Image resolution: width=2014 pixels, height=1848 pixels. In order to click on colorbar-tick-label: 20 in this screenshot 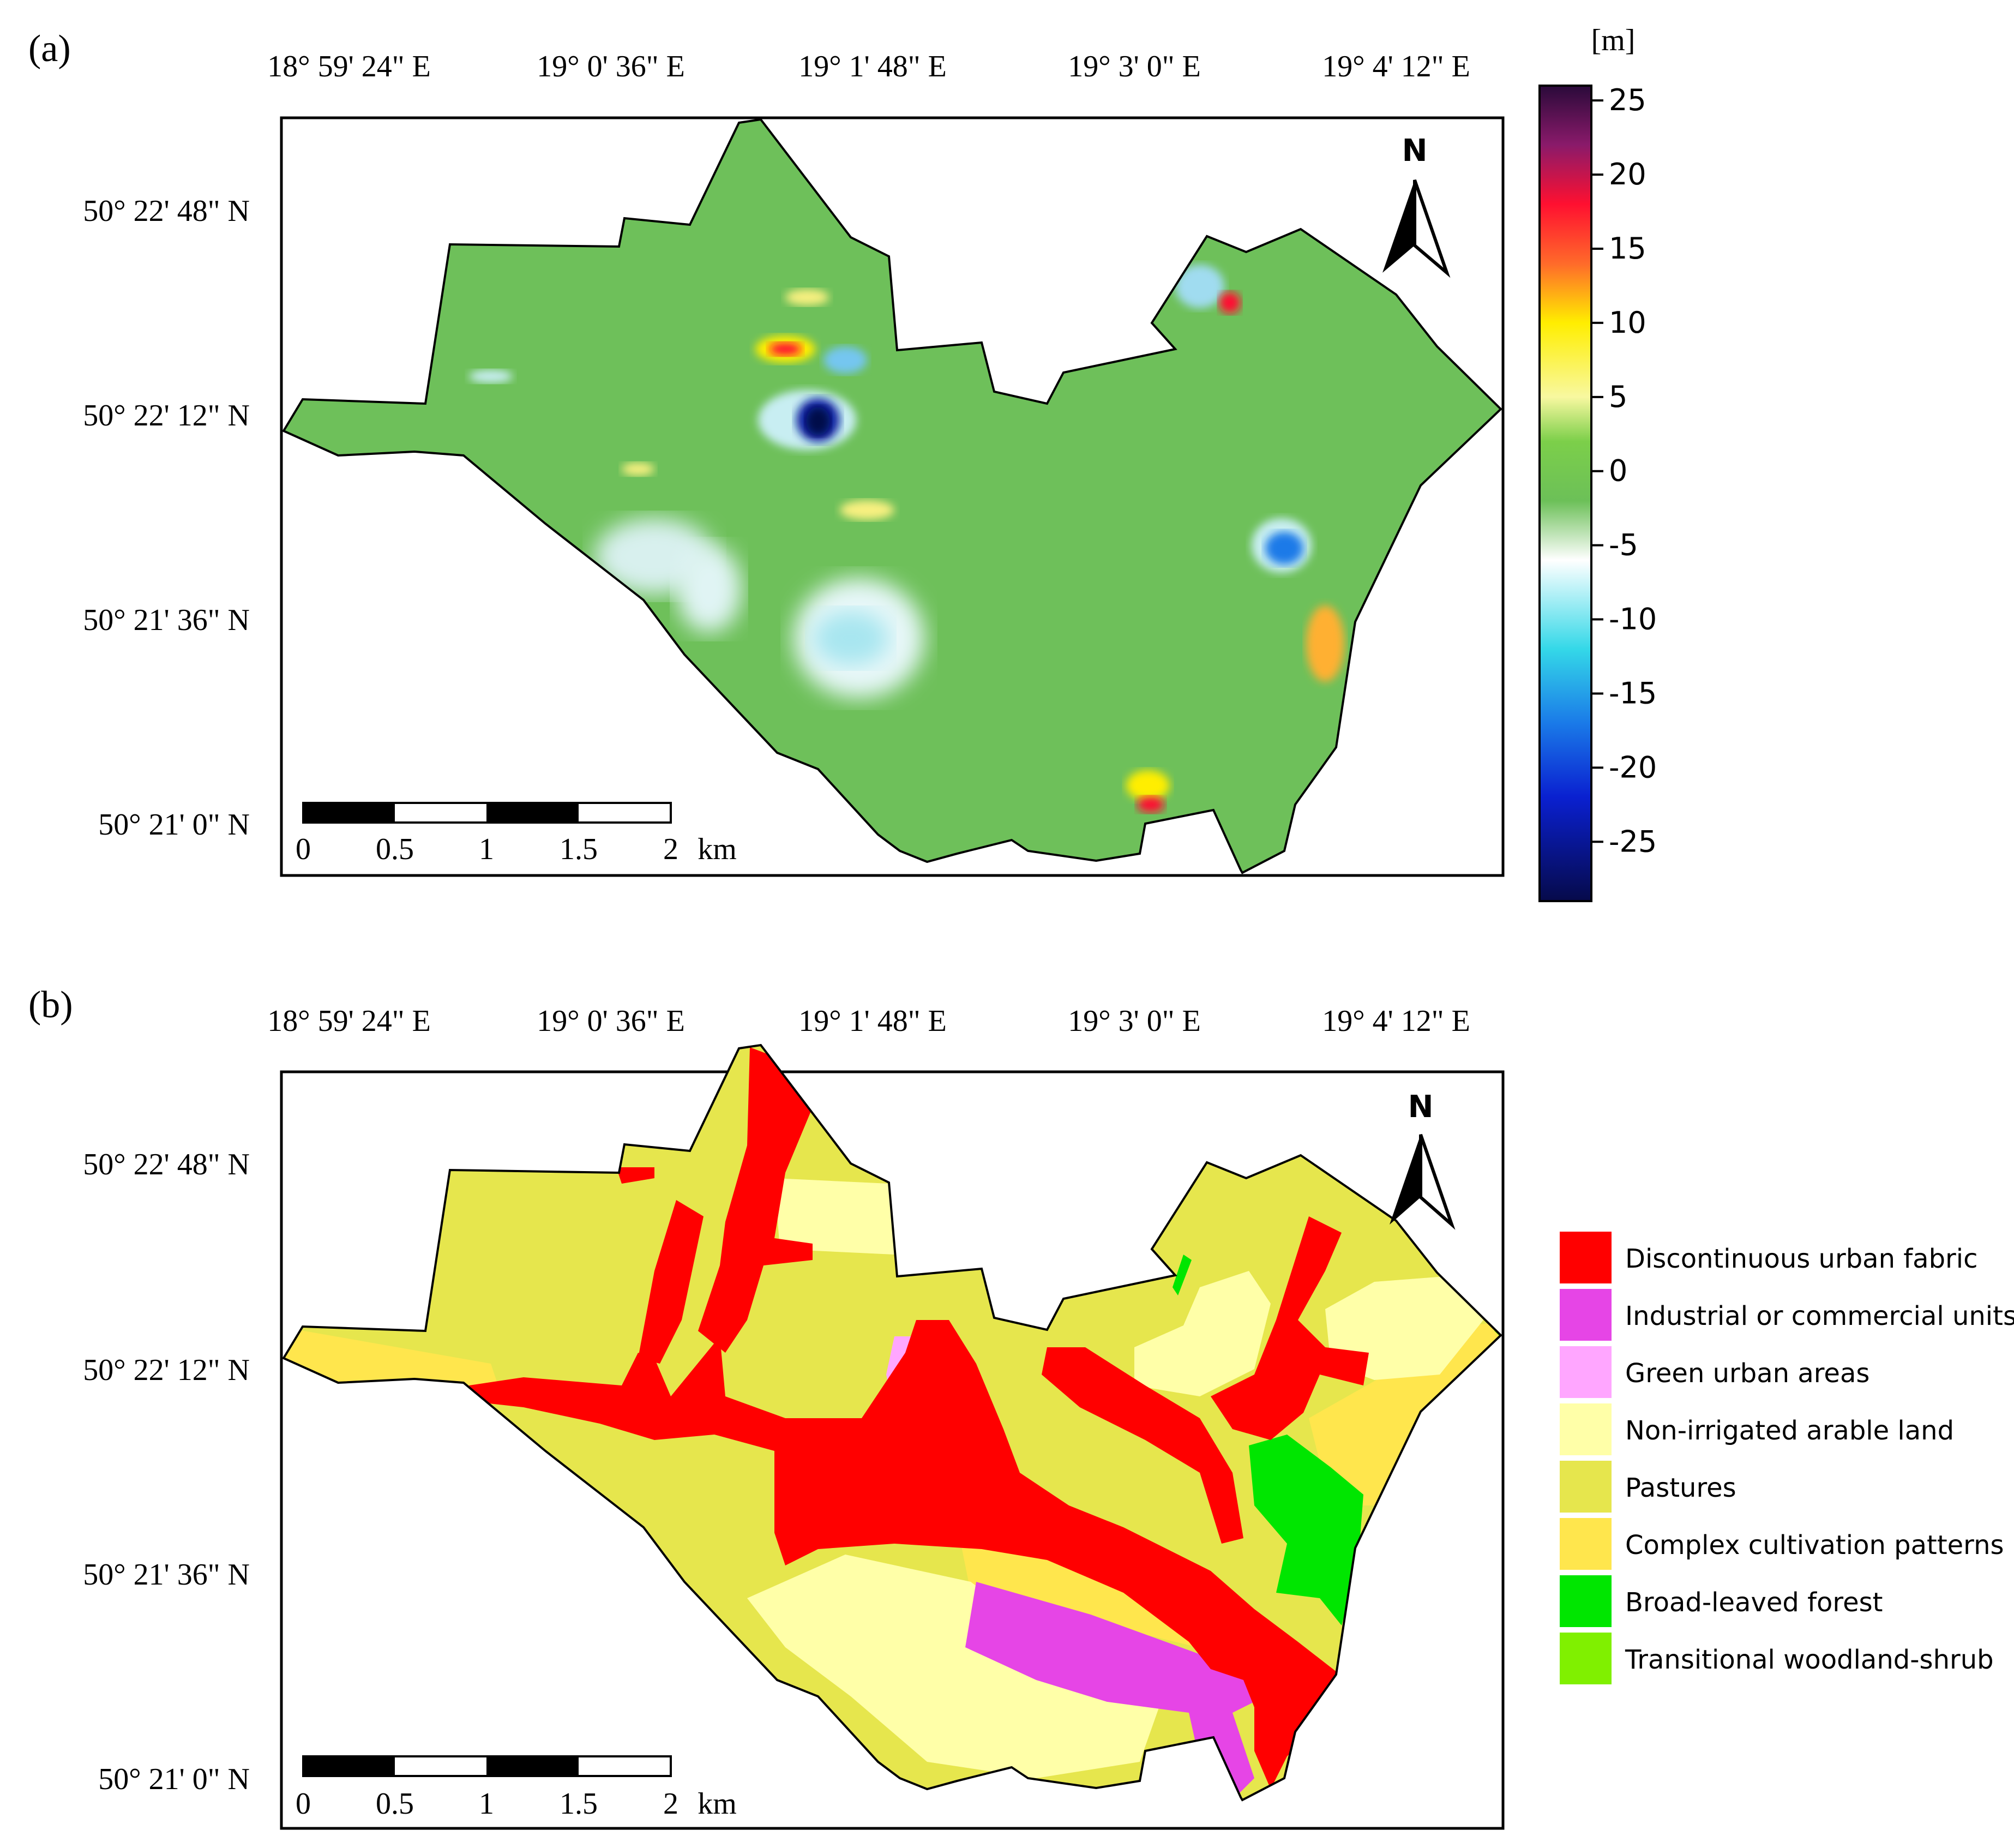, I will do `click(1628, 174)`.